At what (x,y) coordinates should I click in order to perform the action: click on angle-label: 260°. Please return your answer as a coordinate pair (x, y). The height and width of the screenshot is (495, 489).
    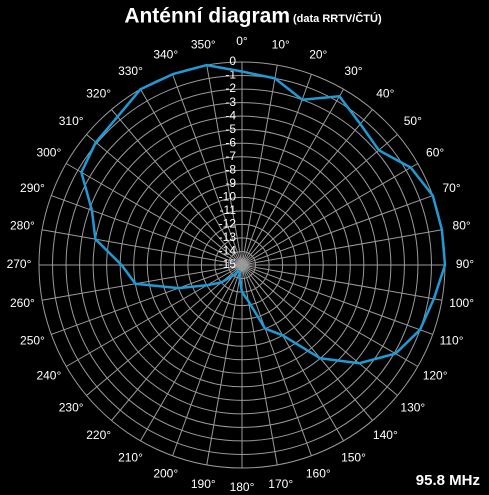
    Looking at the image, I should click on (22, 303).